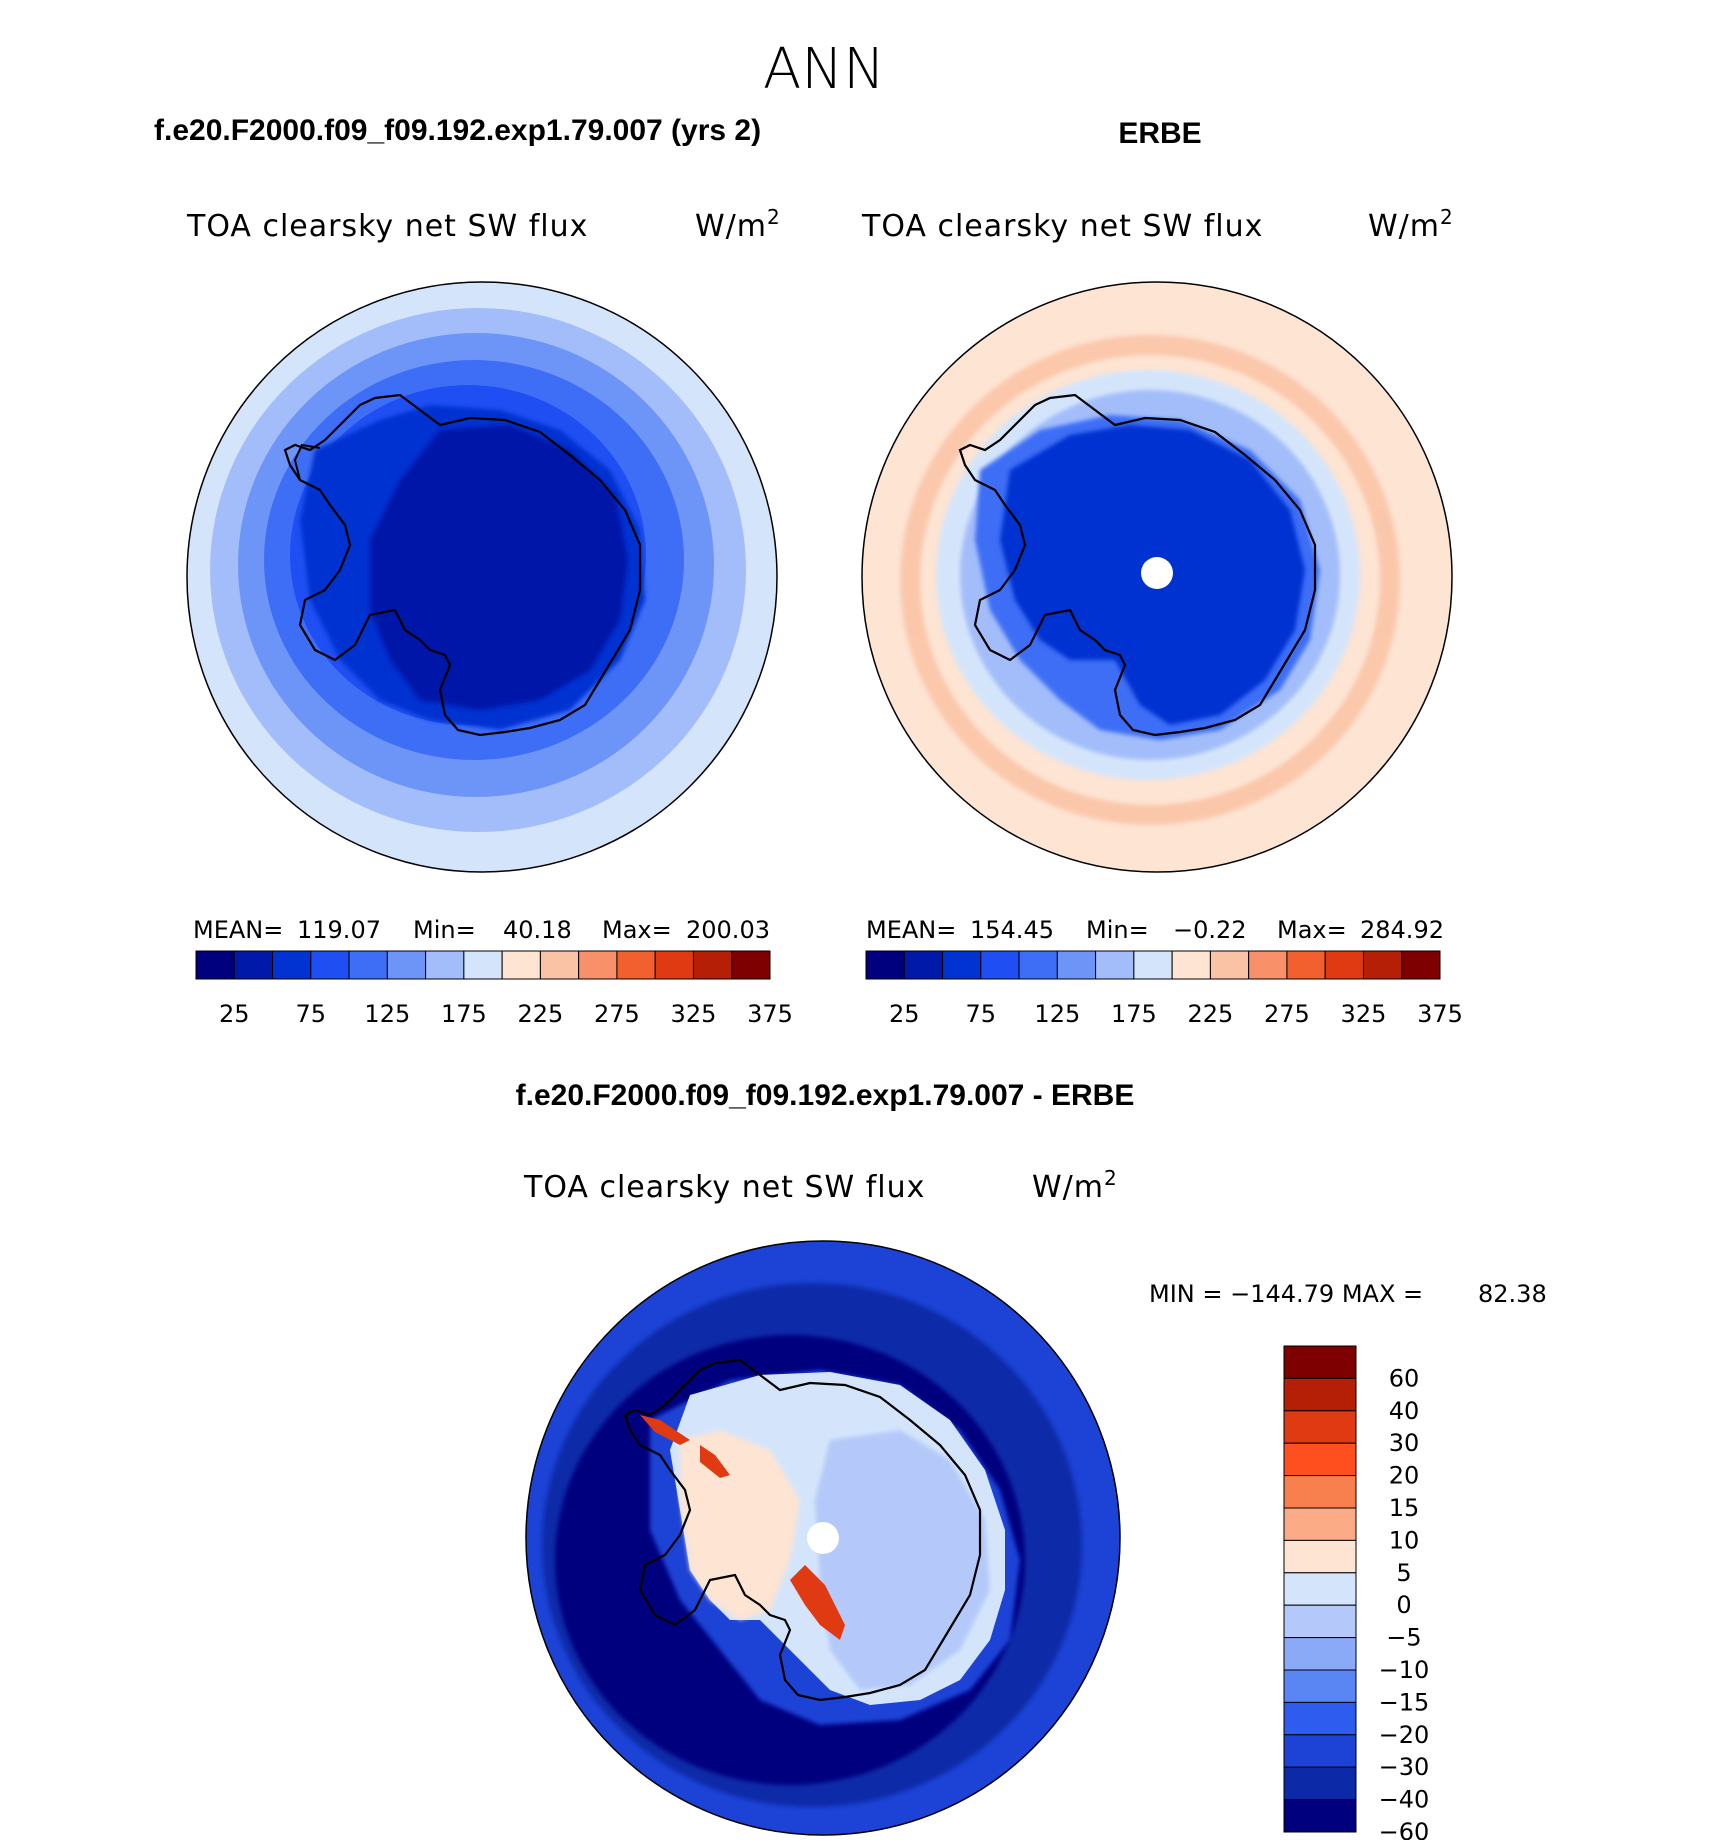 The image size is (1710, 1840). What do you see at coordinates (665, 1430) in the screenshot?
I see `panel3-positive-anomaly-peninsula-a` at bounding box center [665, 1430].